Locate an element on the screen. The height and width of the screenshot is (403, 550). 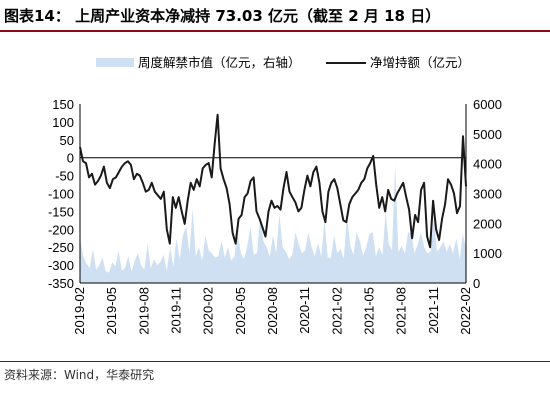
y-left-tick-label: -350 is located at coordinates (61, 283).